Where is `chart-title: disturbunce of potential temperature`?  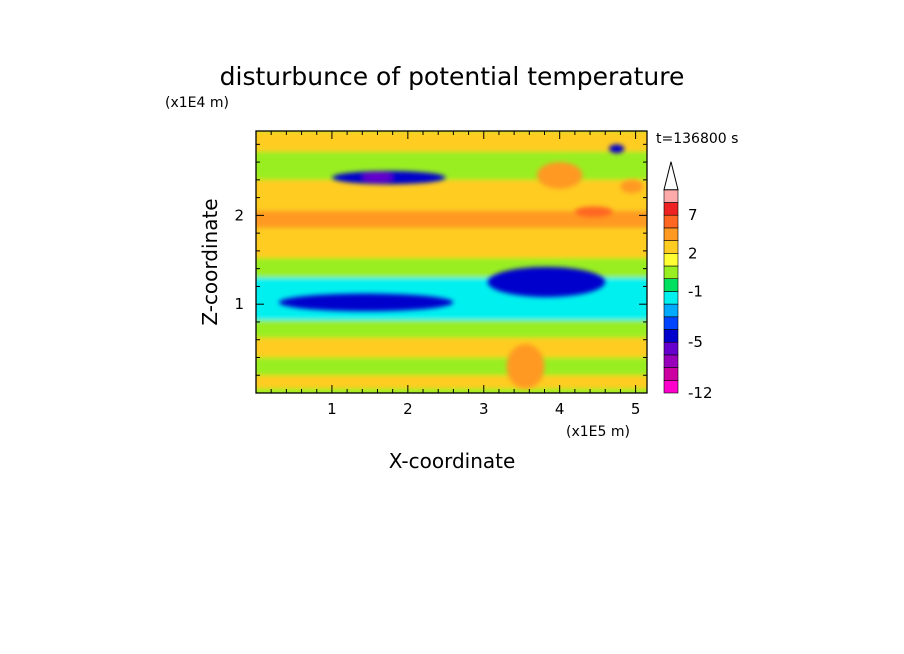
chart-title: disturbunce of potential temperature is located at coordinates (452, 76).